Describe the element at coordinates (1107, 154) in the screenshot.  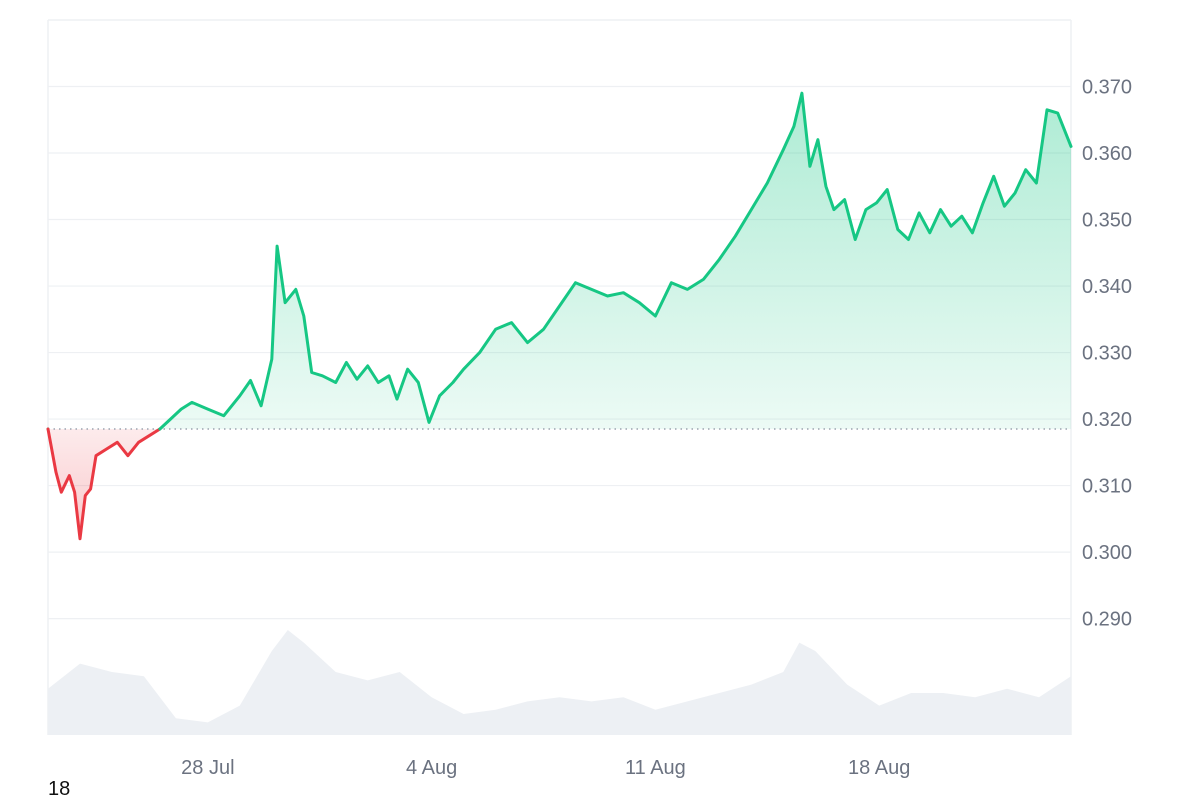
I see `y-tick-label: 0.360` at that location.